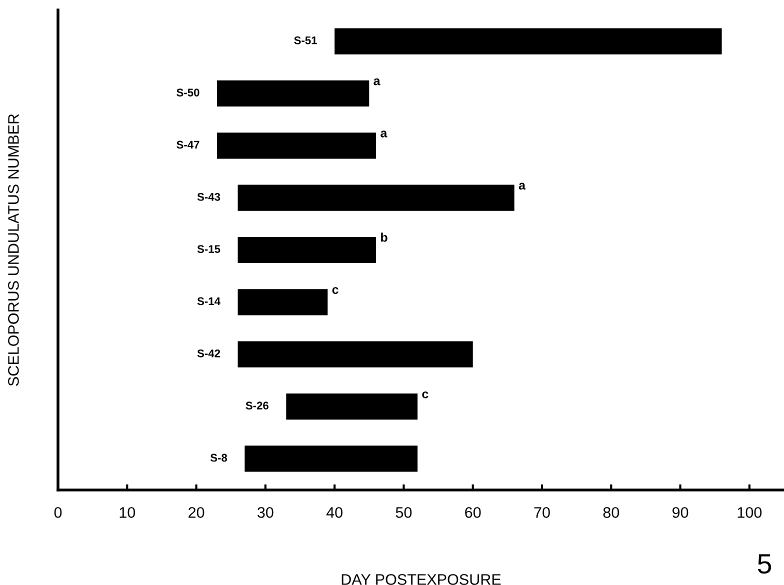 The width and height of the screenshot is (784, 585). What do you see at coordinates (208, 249) in the screenshot?
I see `y-tick-label: S-15` at bounding box center [208, 249].